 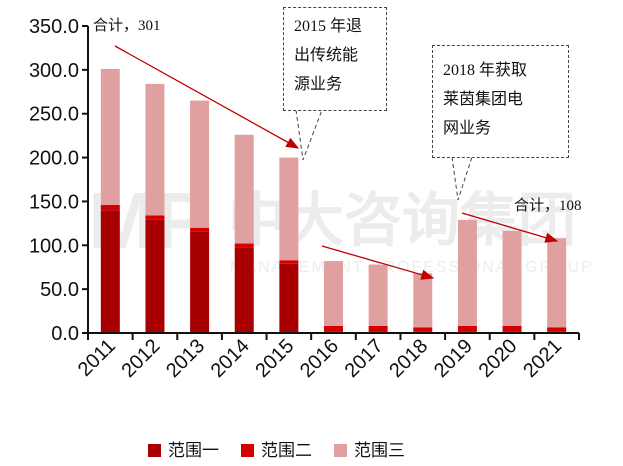 What do you see at coordinates (140, 358) in the screenshot?
I see `x-tick-label: 2012` at bounding box center [140, 358].